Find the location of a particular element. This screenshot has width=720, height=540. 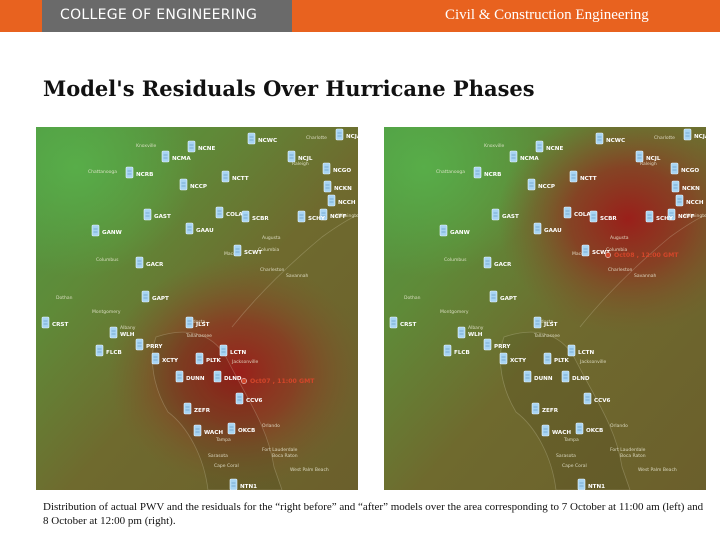

station-marker: LCTN is located at coordinates (232, 350).